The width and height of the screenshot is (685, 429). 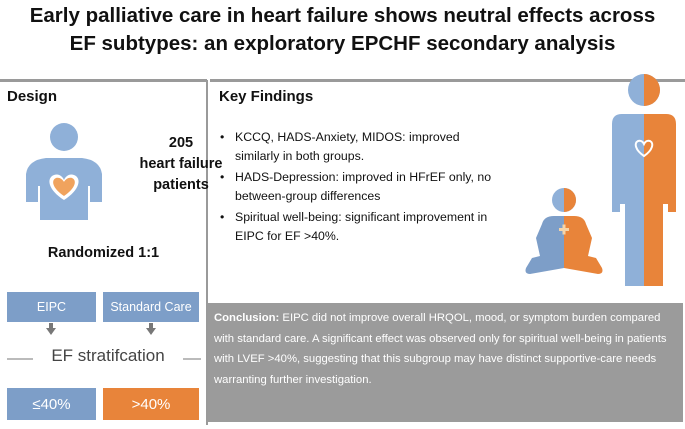 What do you see at coordinates (181, 143) in the screenshot?
I see `patients-count: 205` at bounding box center [181, 143].